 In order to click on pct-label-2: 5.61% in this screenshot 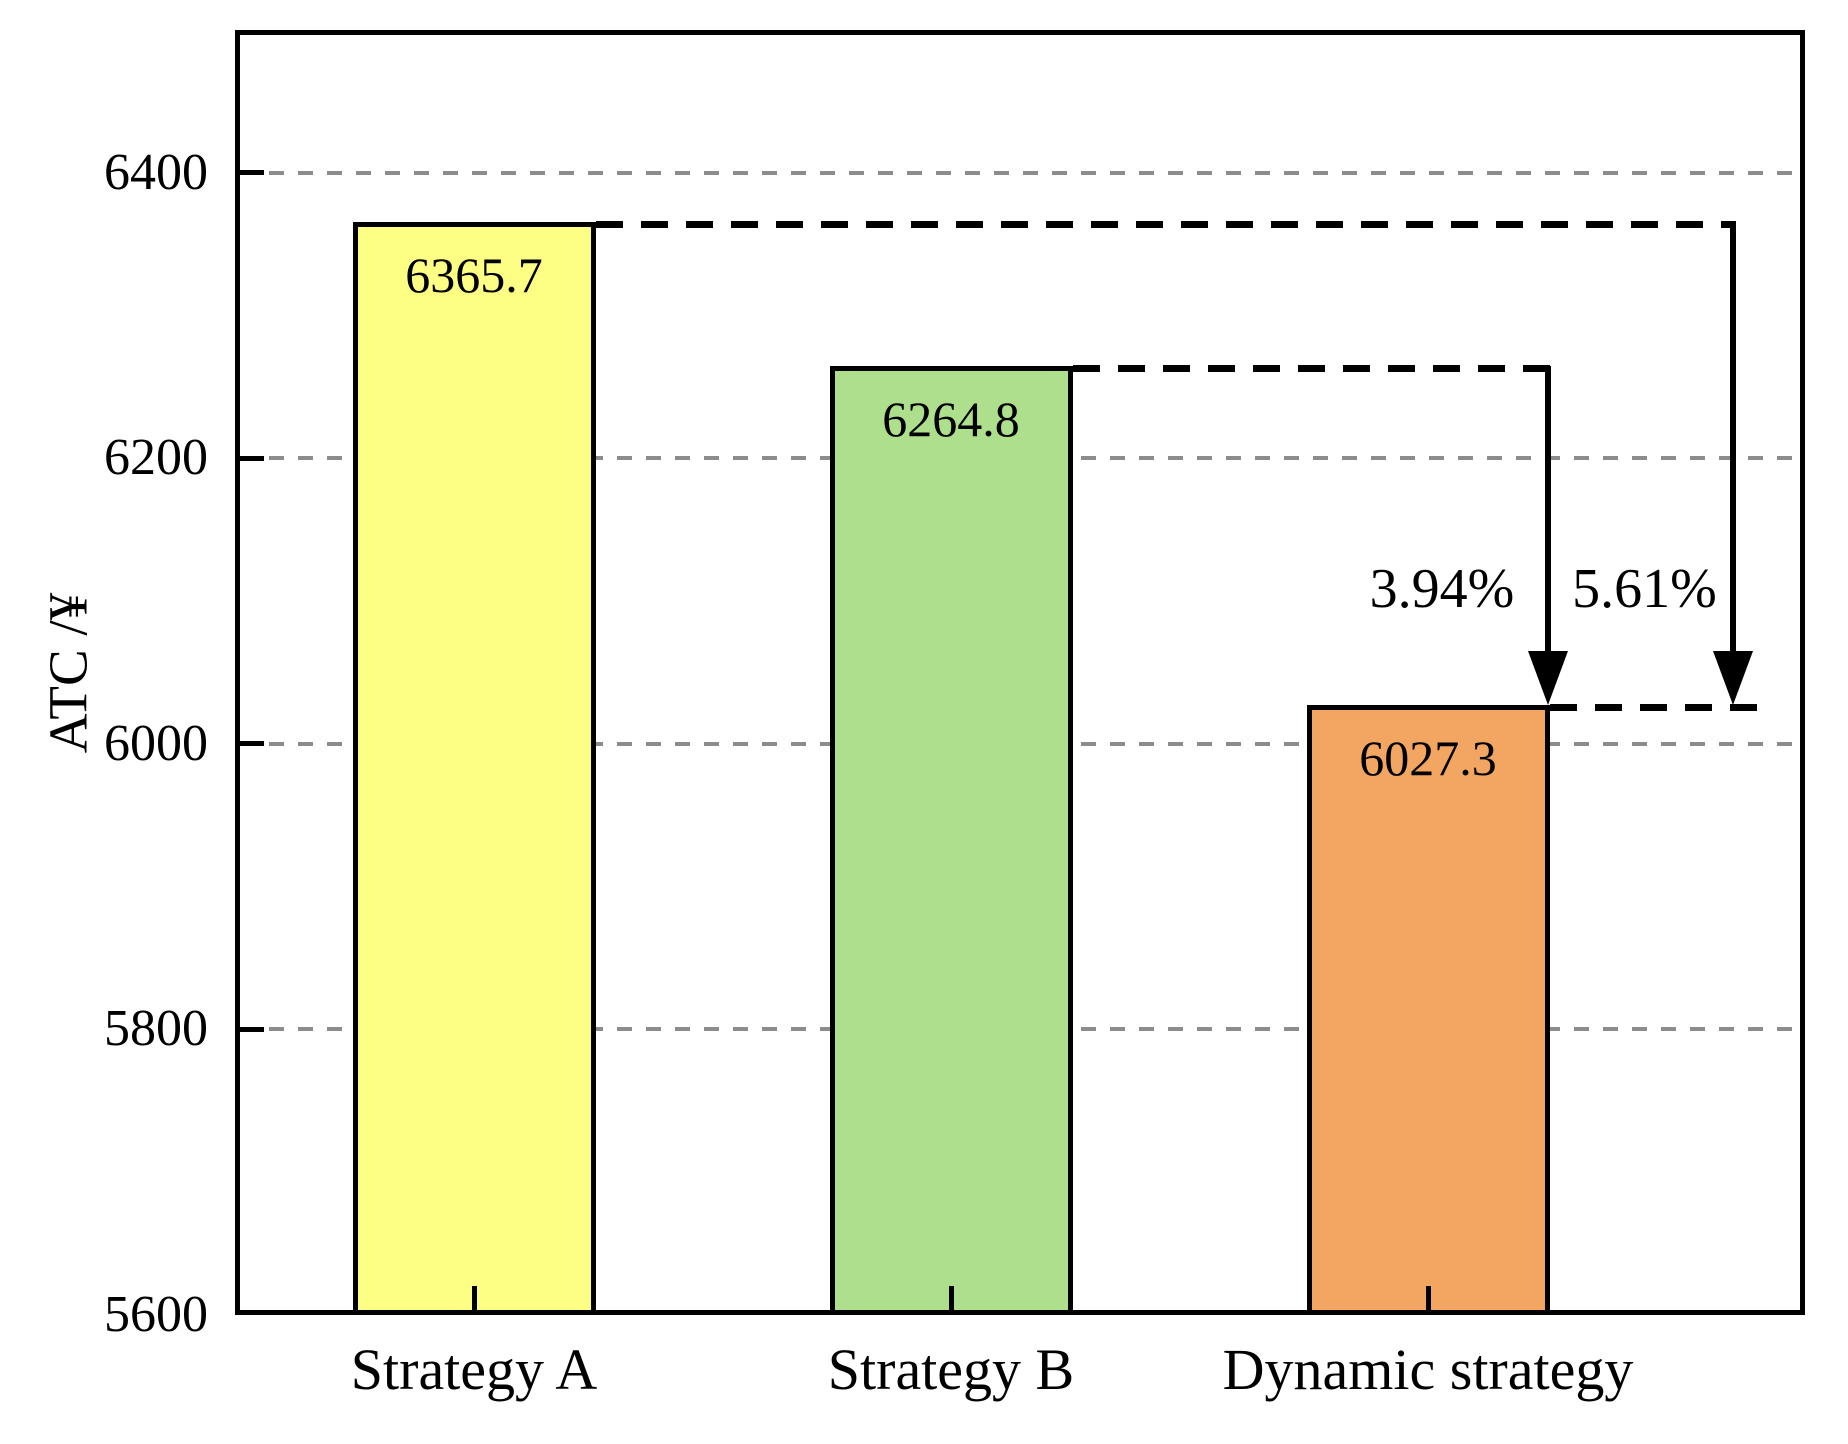, I will do `click(1644, 588)`.